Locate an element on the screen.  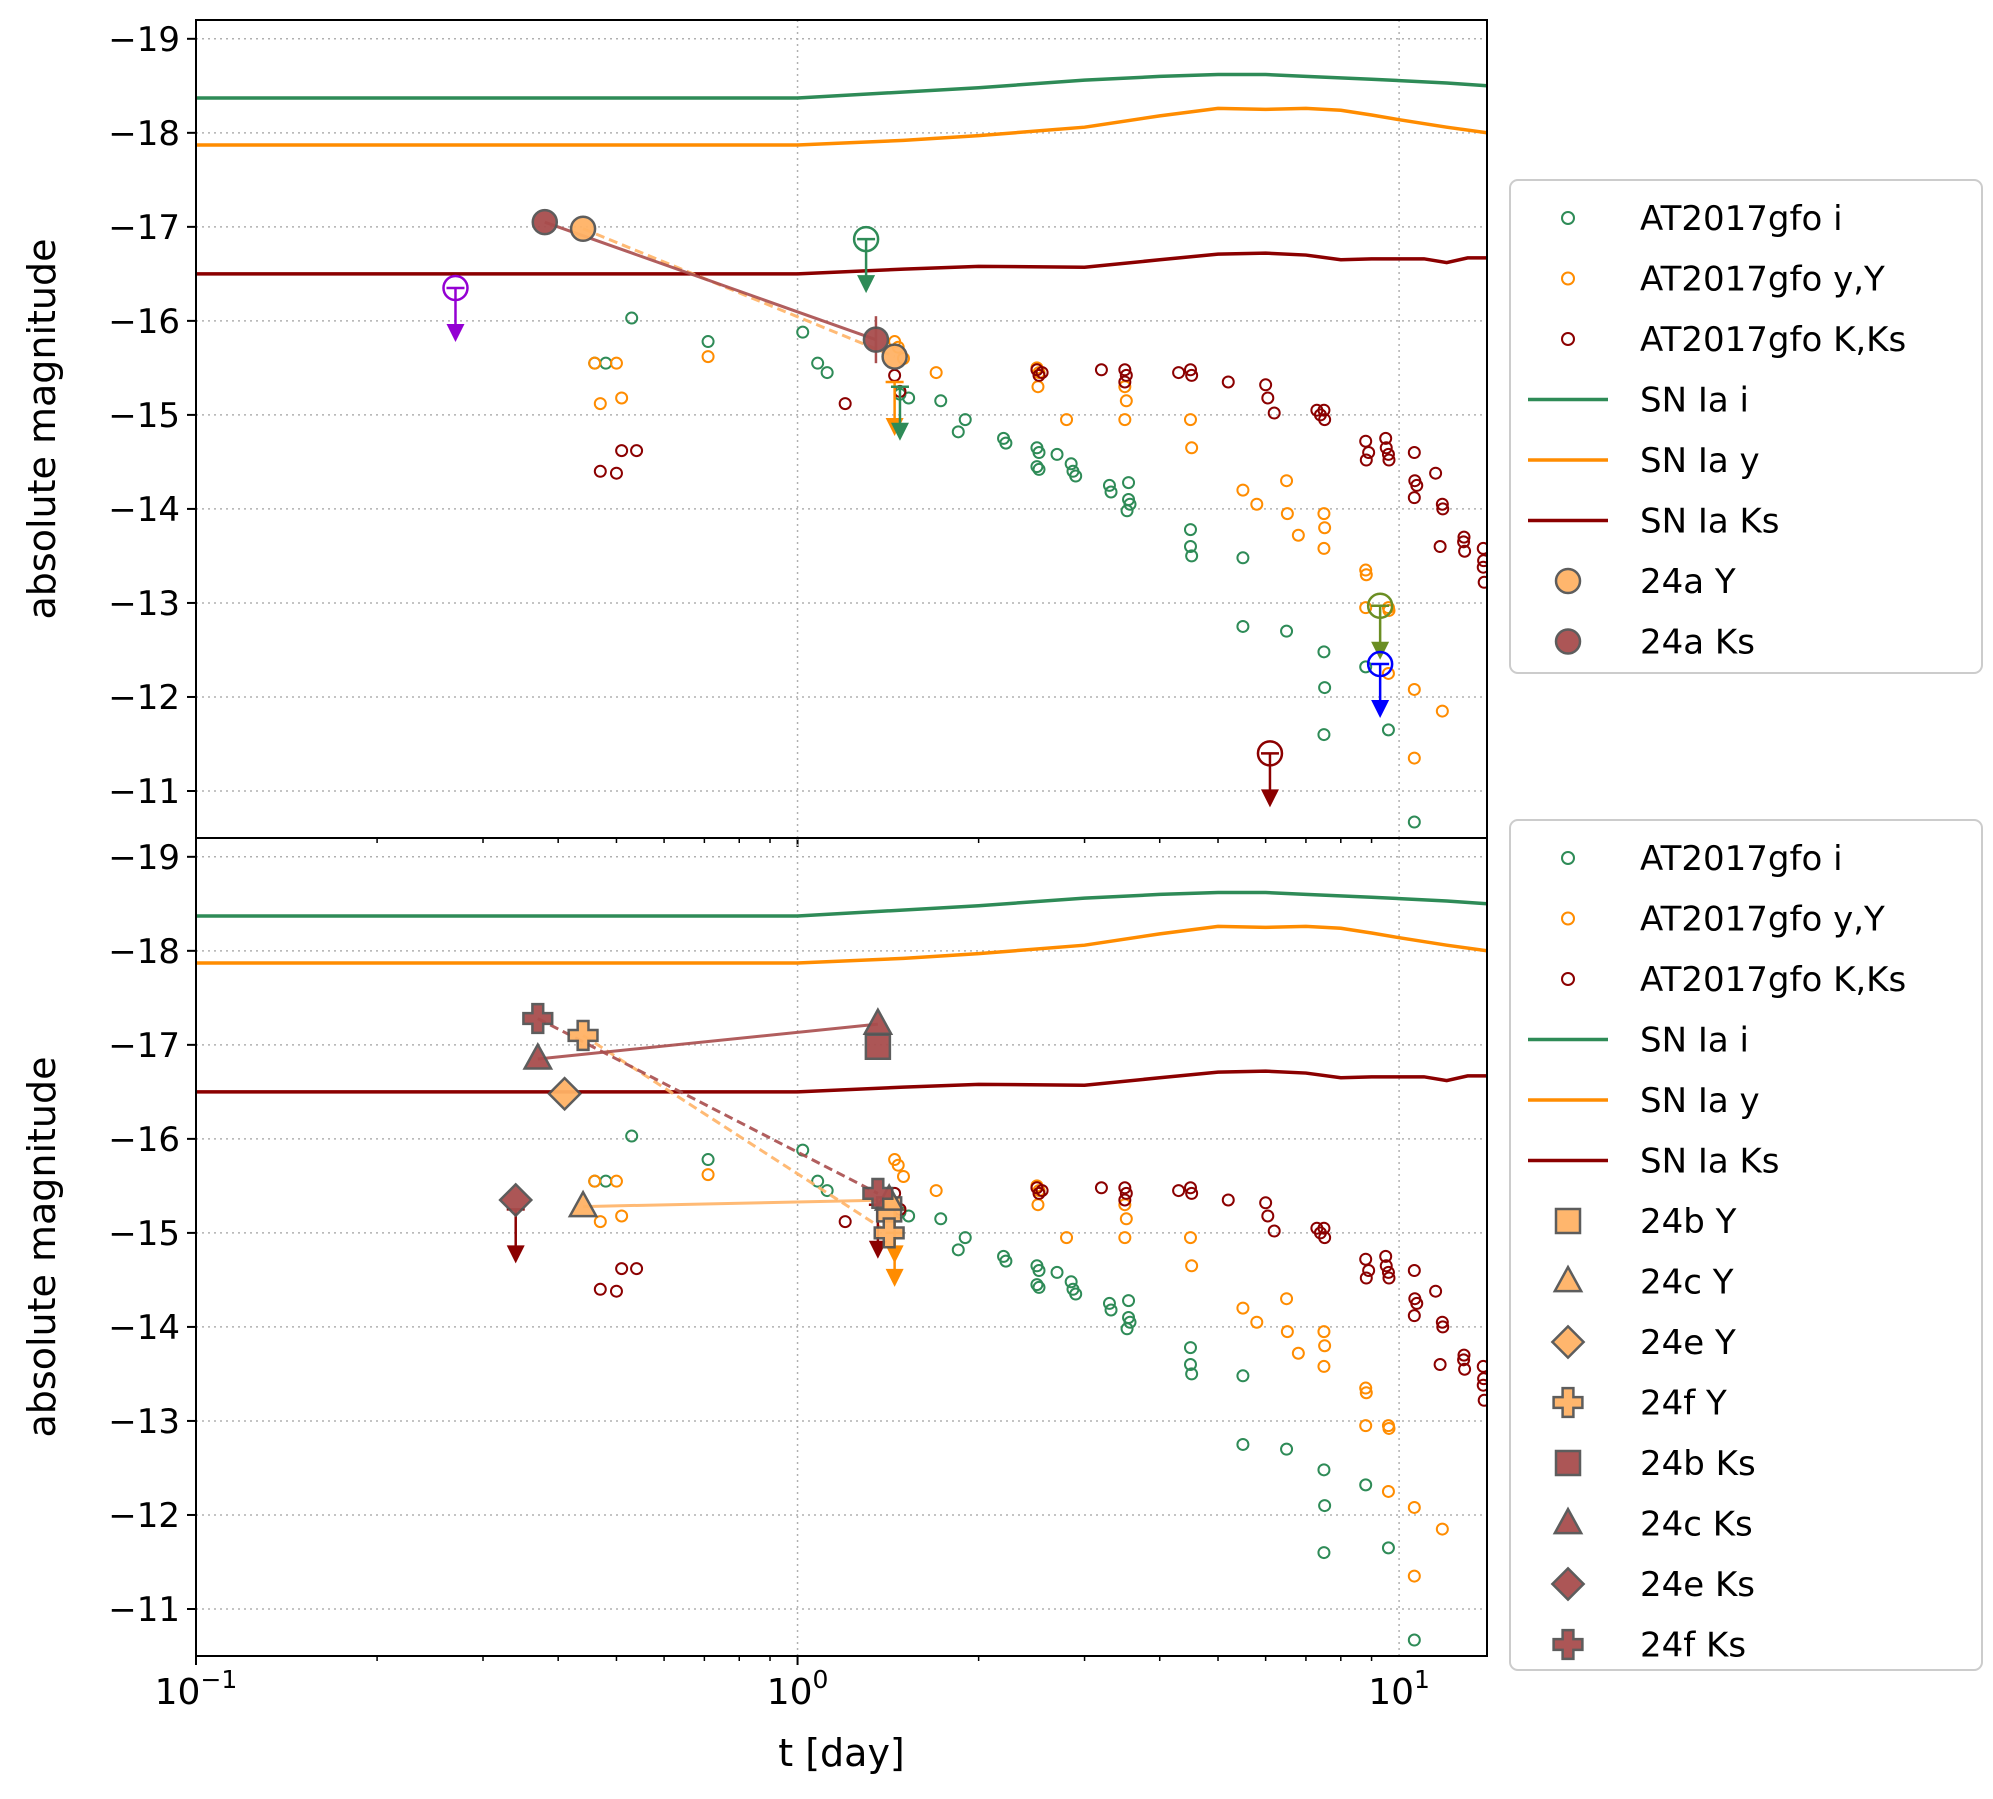
event-line-24f-y is located at coordinates (736, 1134).